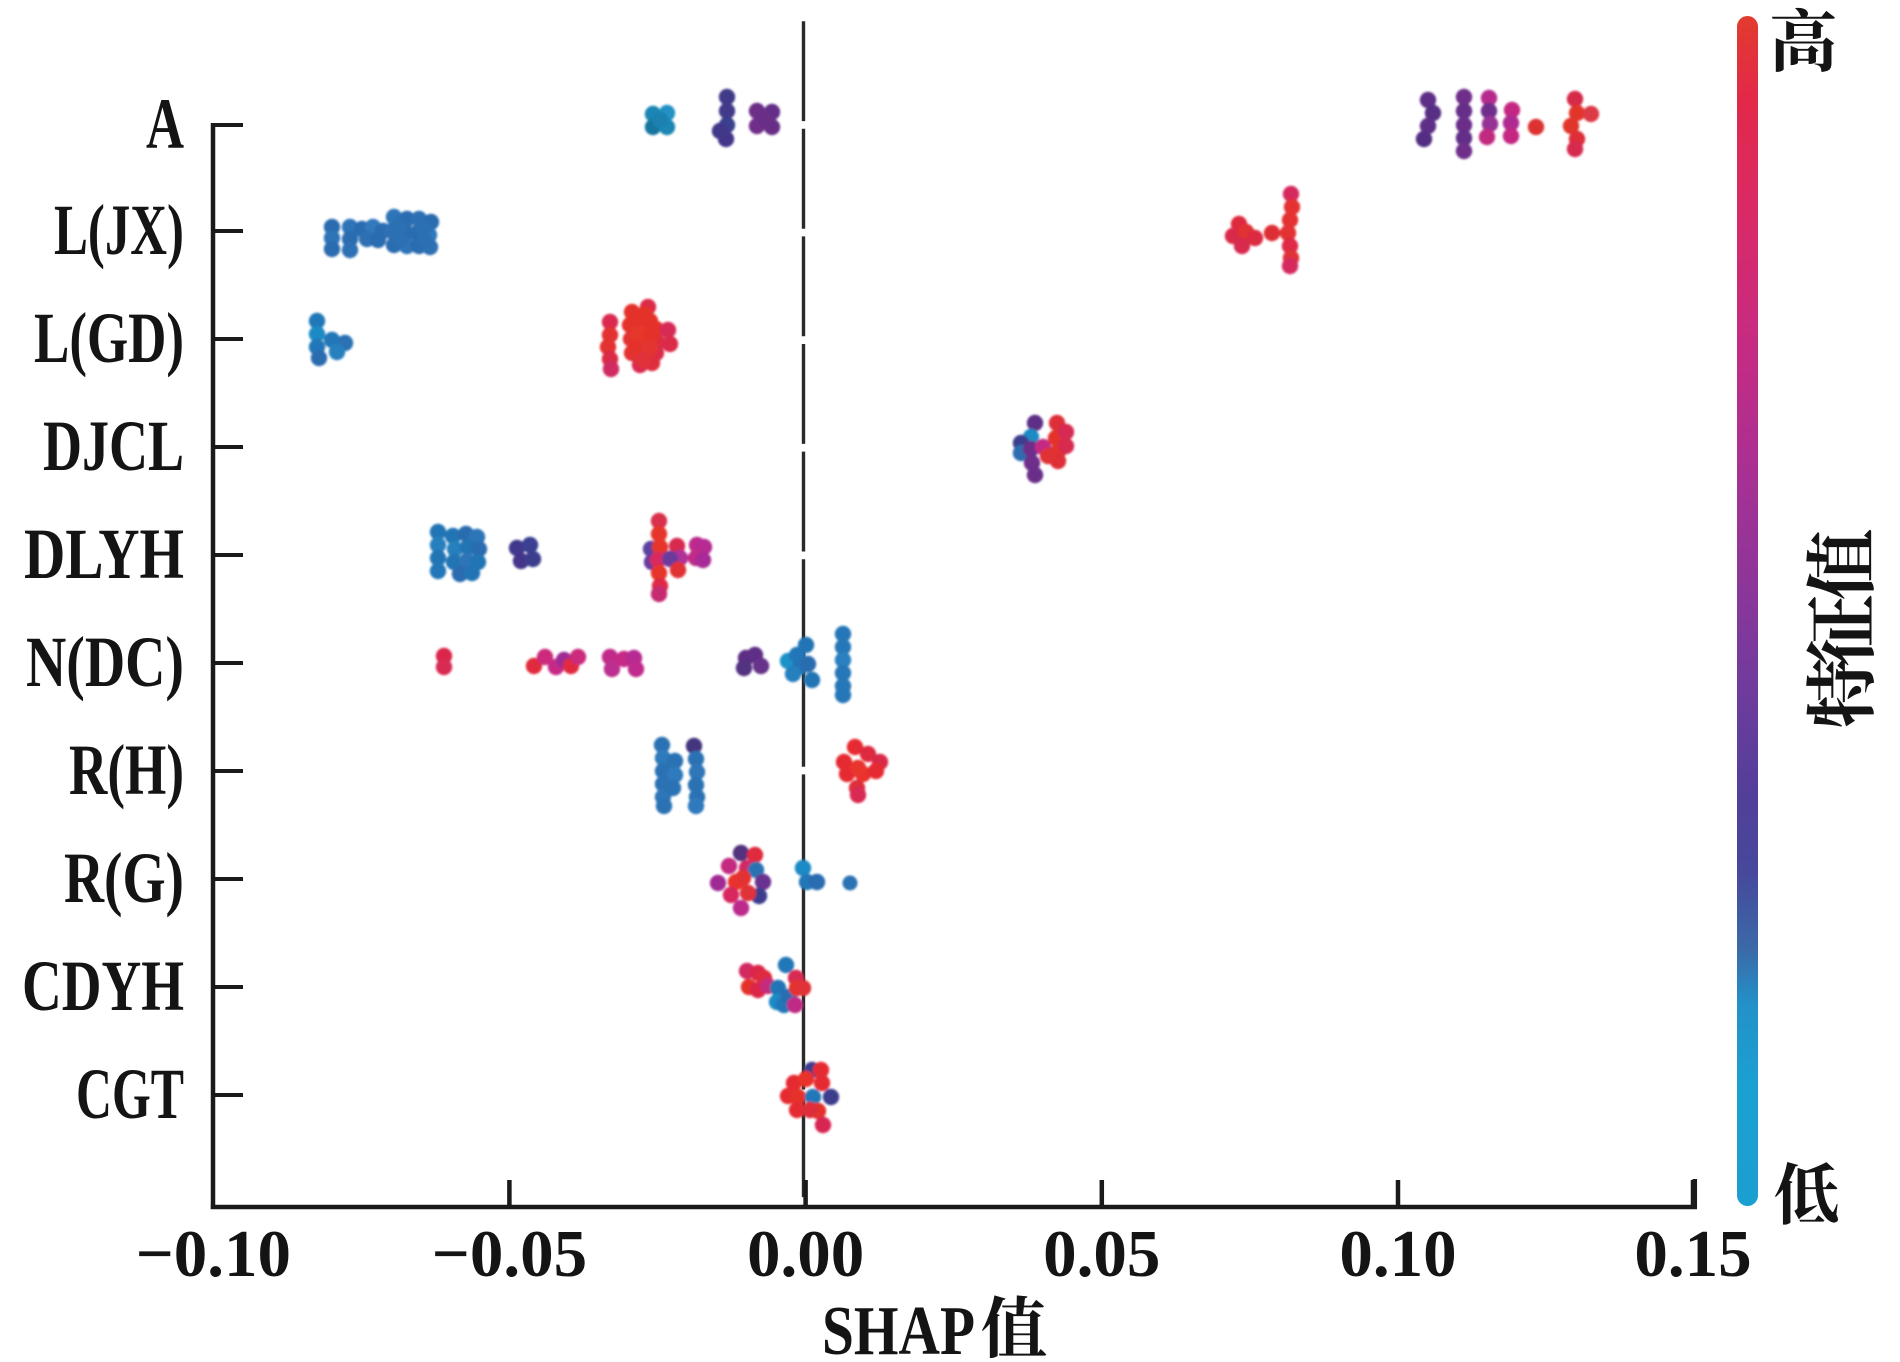 This screenshot has width=1900, height=1362. I want to click on svg-text: L(GD), so click(109, 338).